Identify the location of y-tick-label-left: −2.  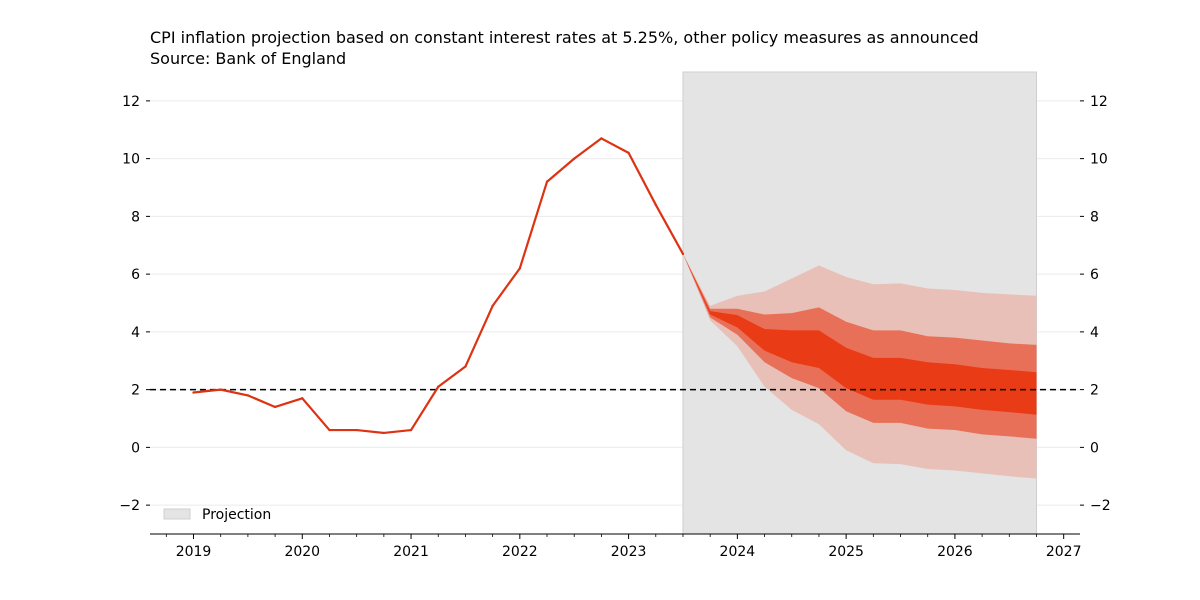
(129, 506).